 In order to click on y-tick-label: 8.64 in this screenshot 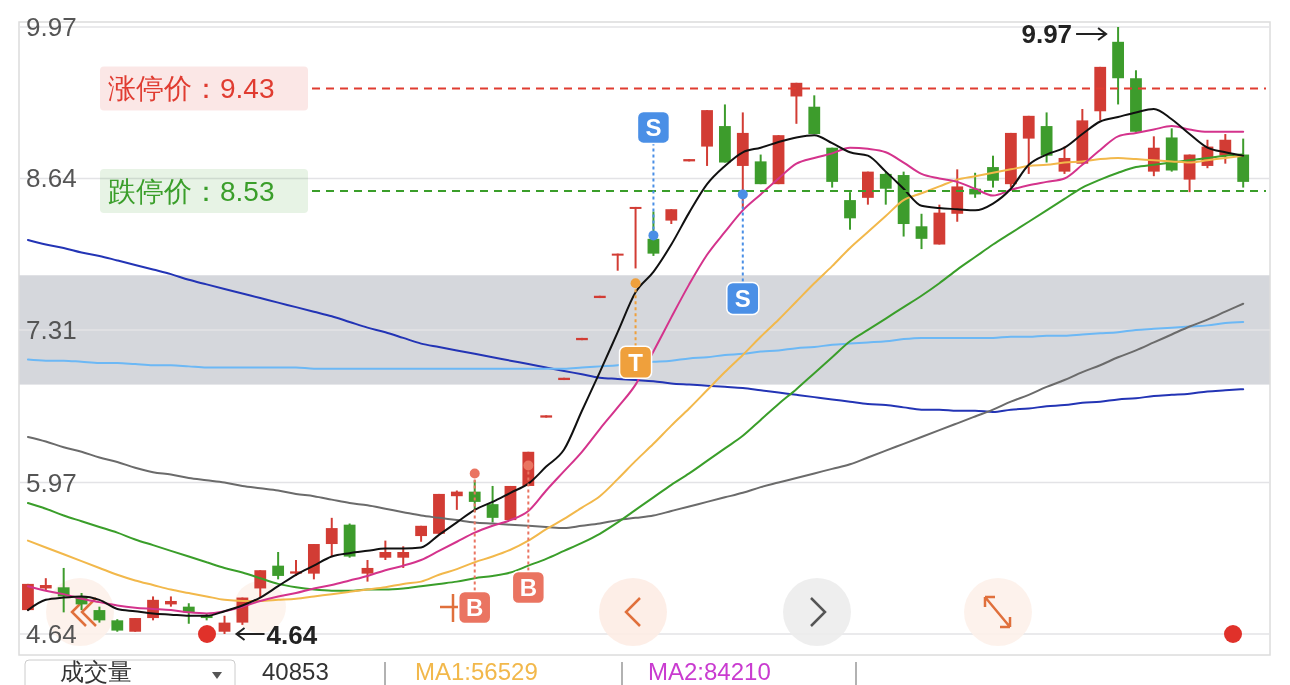, I will do `click(51, 178)`.